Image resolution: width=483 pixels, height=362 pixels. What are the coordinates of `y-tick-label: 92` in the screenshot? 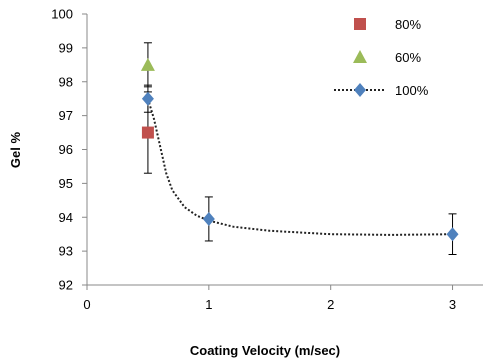 It's located at (66, 285).